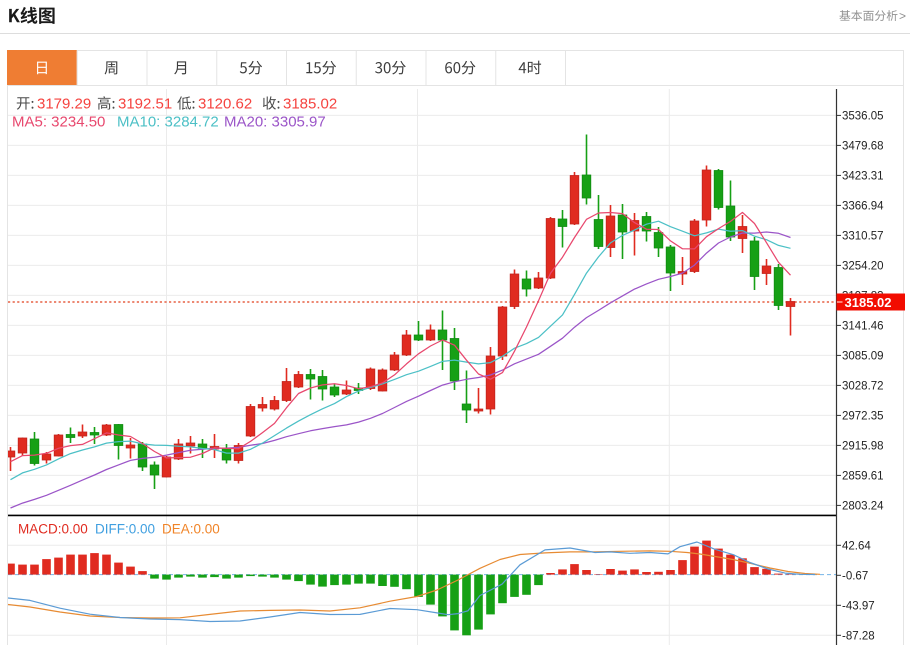 The image size is (910, 650). I want to click on svg-text: MACD:0.00, so click(53, 529).